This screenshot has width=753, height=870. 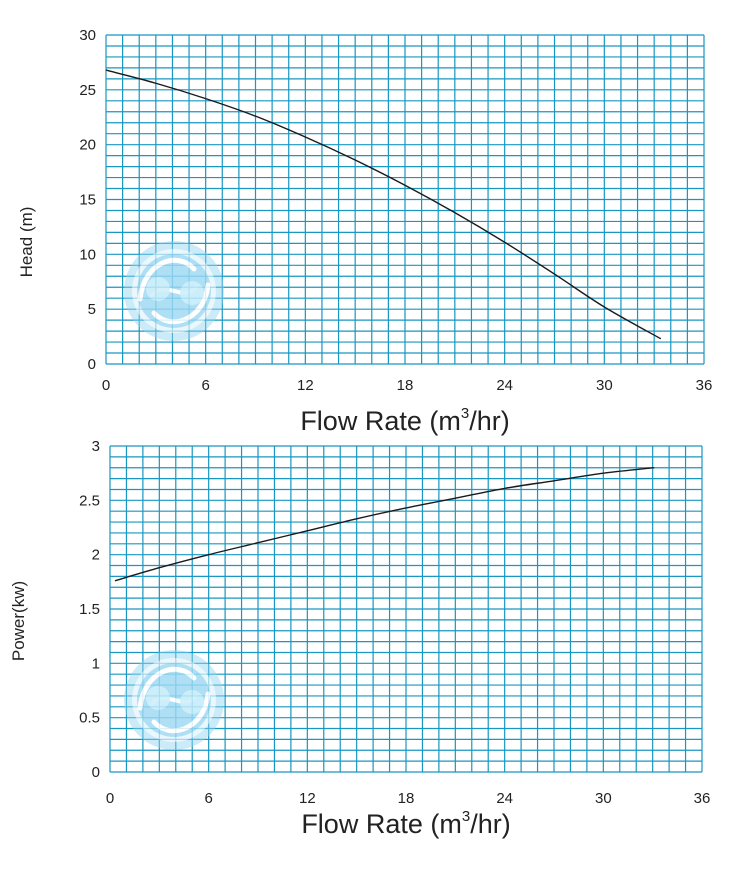 I want to click on power-chart-power-curve, so click(x=384, y=524).